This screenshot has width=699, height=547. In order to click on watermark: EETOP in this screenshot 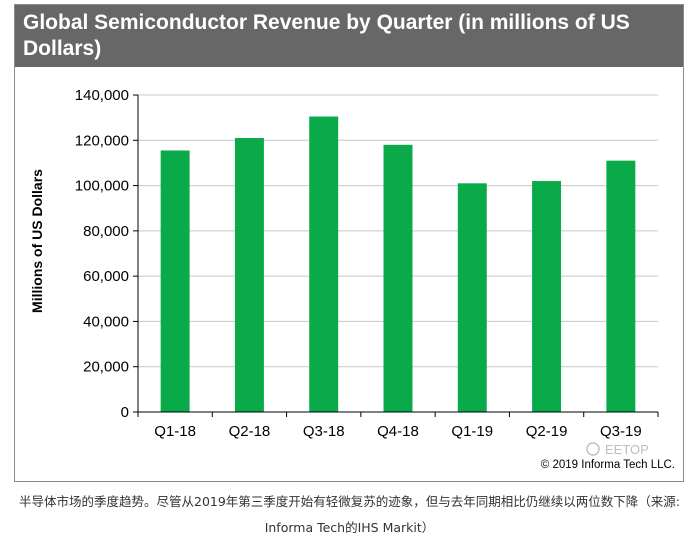, I will do `click(617, 449)`.